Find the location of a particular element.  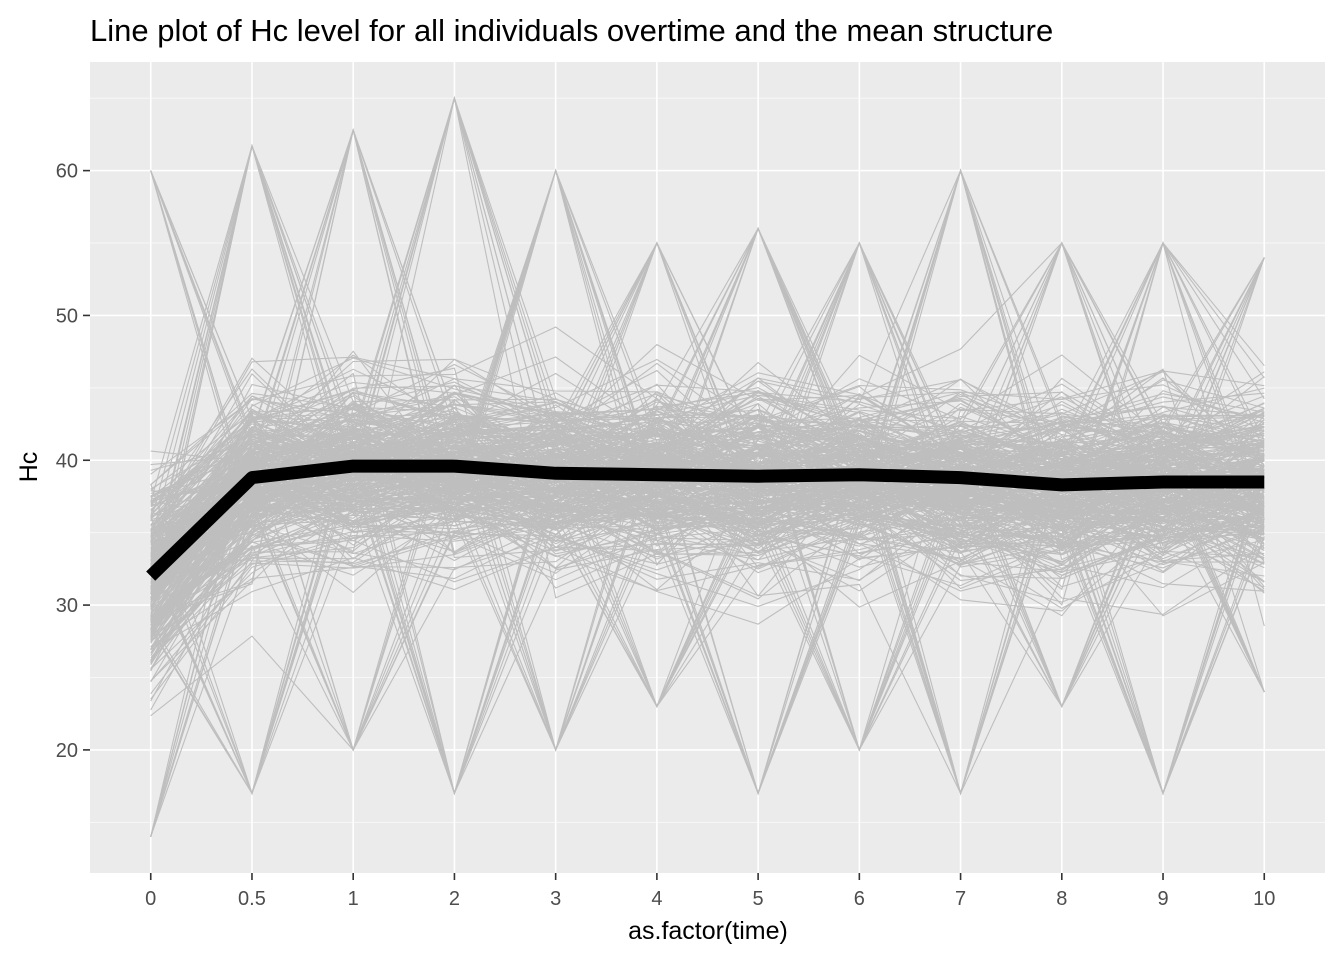

x-tick-label: 1 is located at coordinates (353, 899).